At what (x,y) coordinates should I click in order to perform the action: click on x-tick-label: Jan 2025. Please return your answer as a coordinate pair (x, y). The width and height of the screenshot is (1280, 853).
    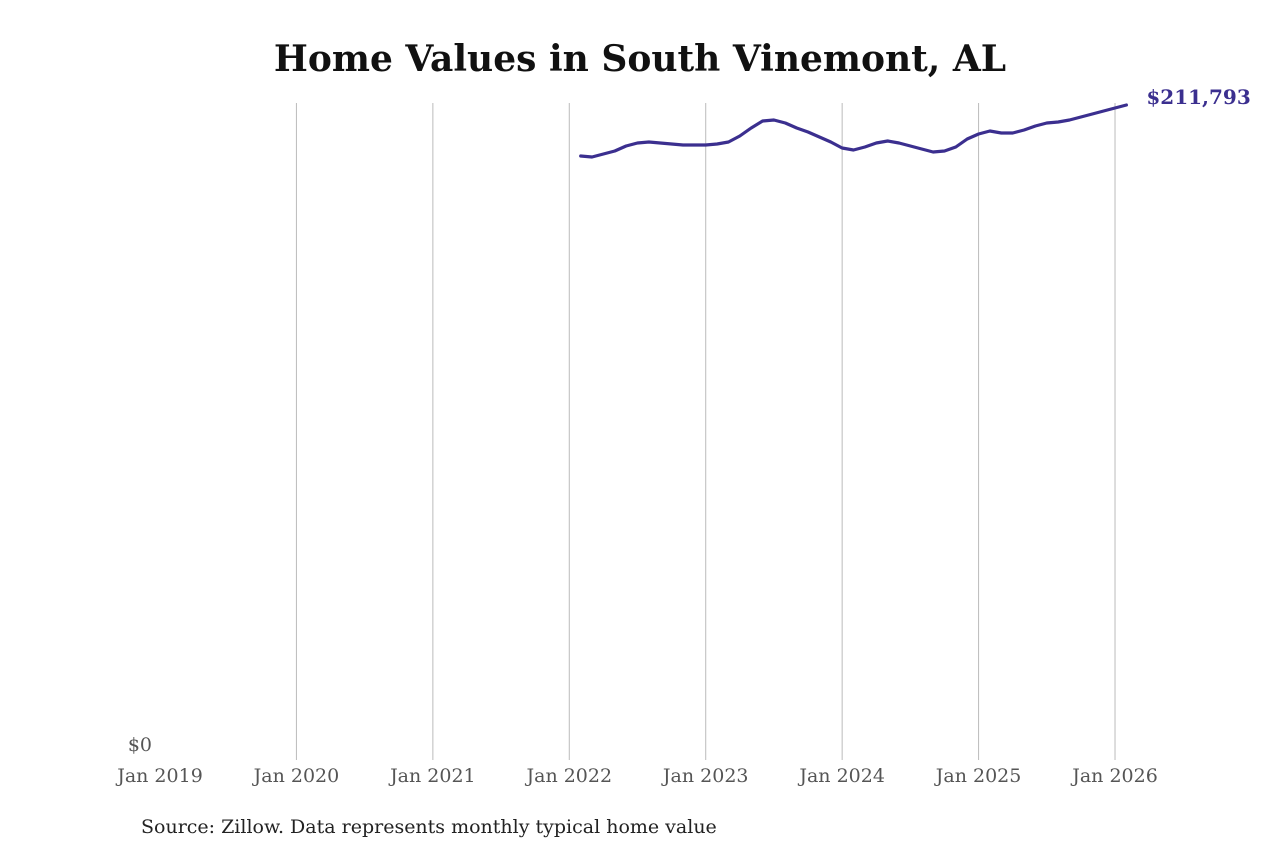
    Looking at the image, I should click on (978, 776).